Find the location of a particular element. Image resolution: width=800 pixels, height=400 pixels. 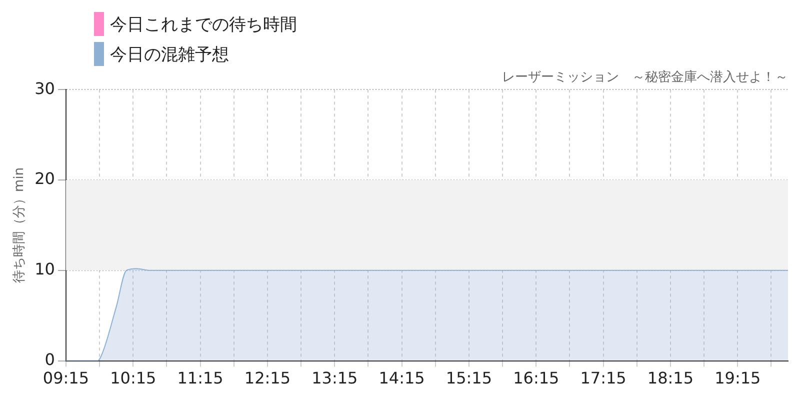

x-tick-label: 19:15 is located at coordinates (737, 378).